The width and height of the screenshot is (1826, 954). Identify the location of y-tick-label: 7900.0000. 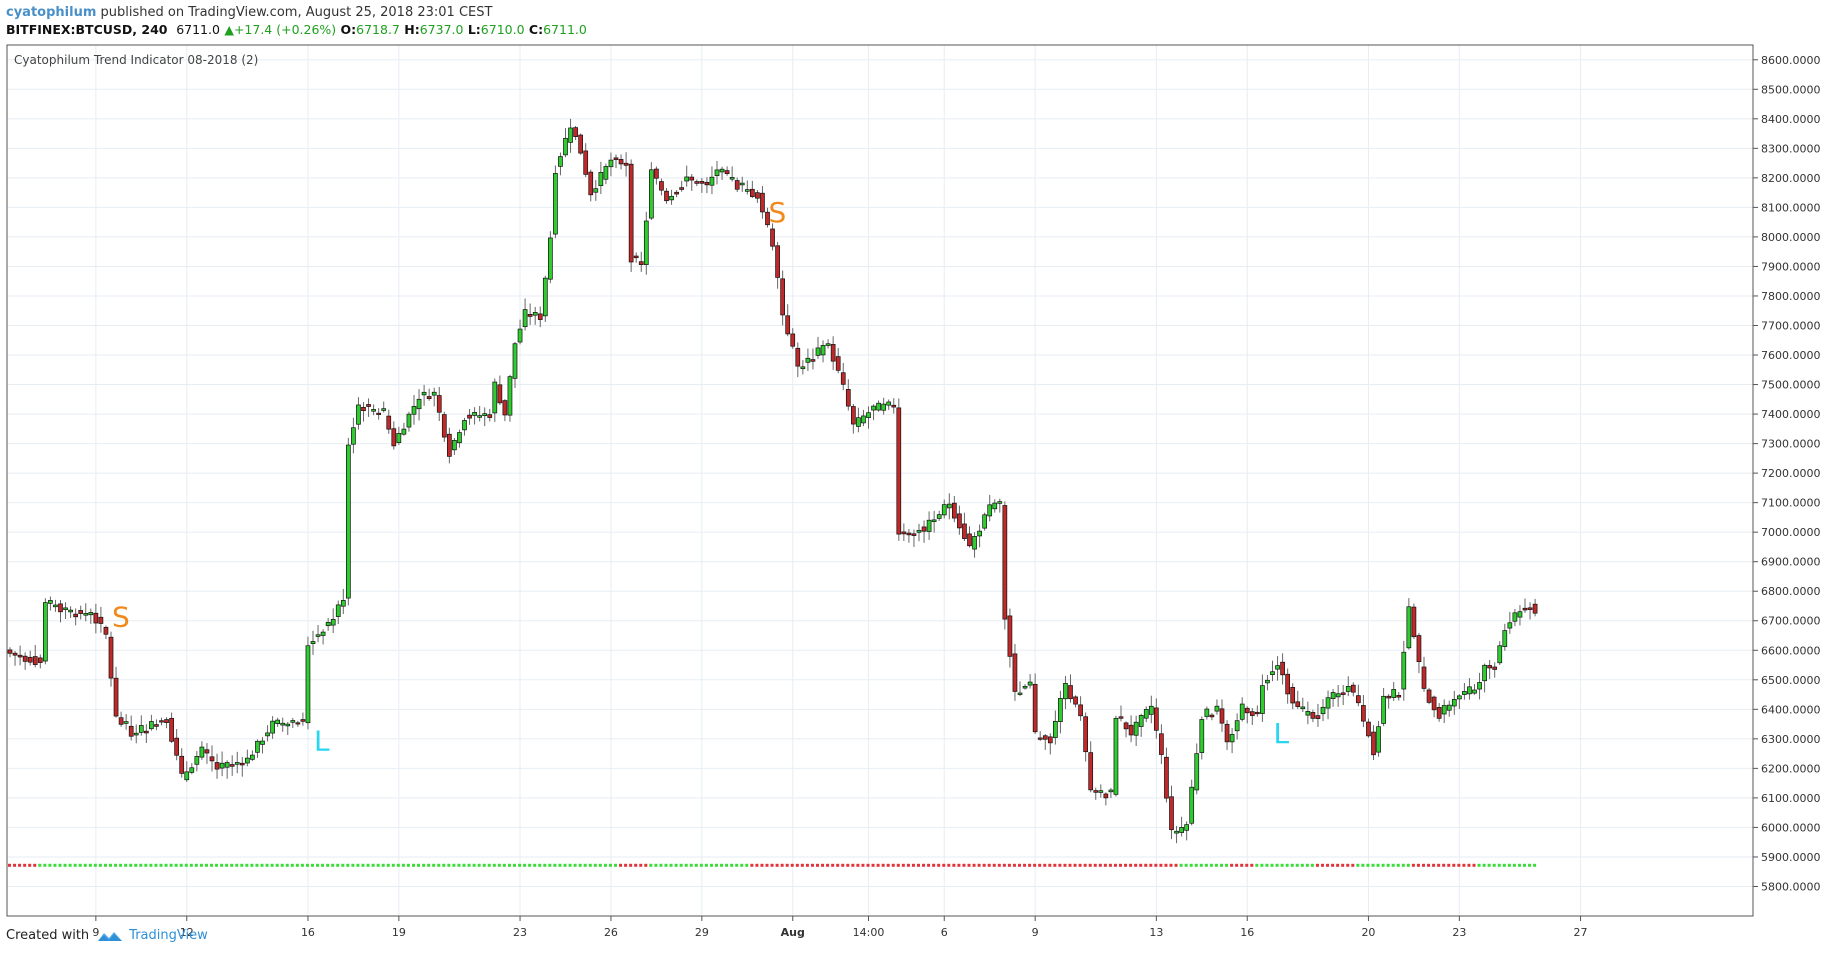
(1791, 266).